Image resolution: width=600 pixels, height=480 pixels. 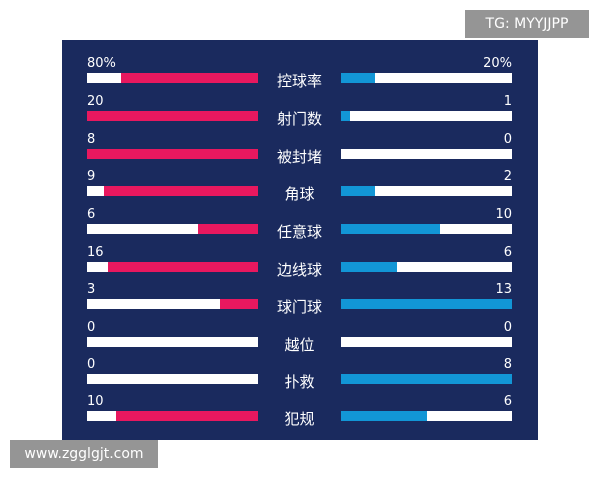 What do you see at coordinates (299, 307) in the screenshot?
I see `stat-label: 球门球` at bounding box center [299, 307].